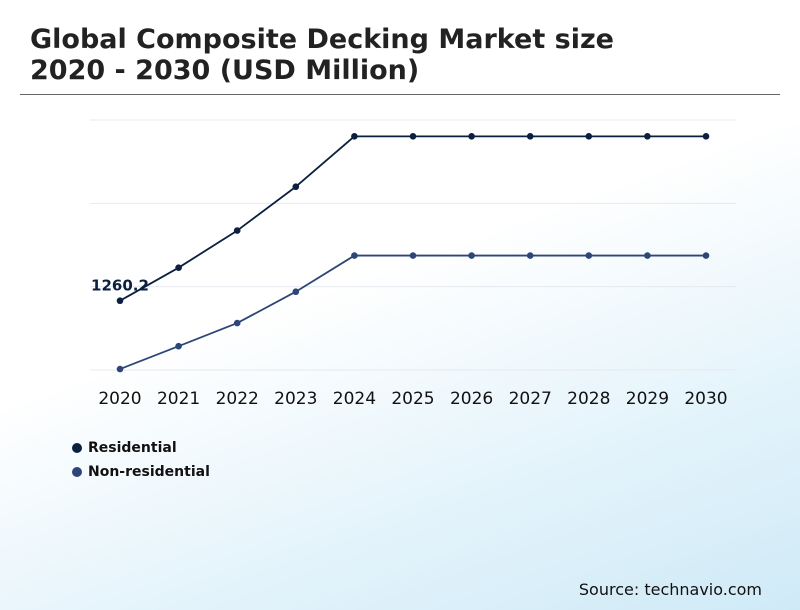  Describe the element at coordinates (120, 286) in the screenshot. I see `data-label: 1260.2` at that location.